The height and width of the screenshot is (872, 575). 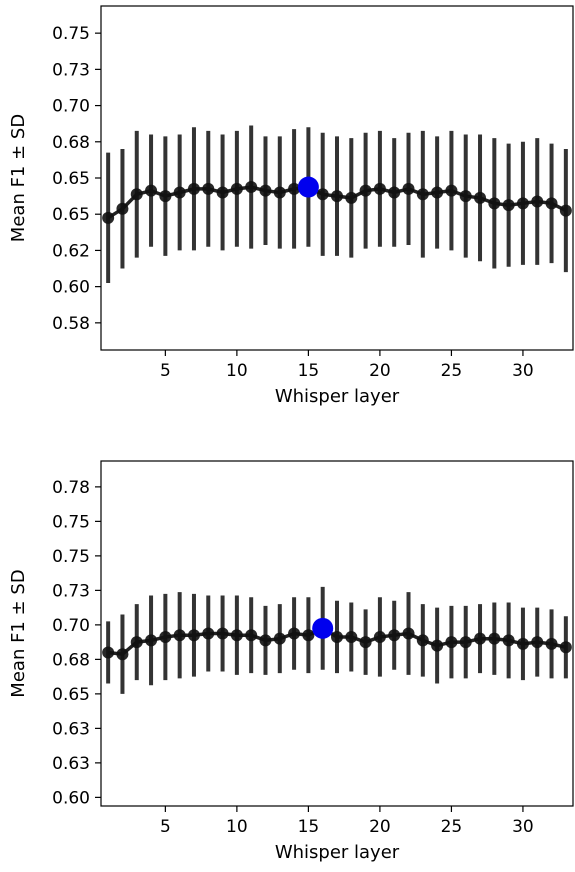 What do you see at coordinates (71, 251) in the screenshot?
I see `y-tick-label: 0.62` at bounding box center [71, 251].